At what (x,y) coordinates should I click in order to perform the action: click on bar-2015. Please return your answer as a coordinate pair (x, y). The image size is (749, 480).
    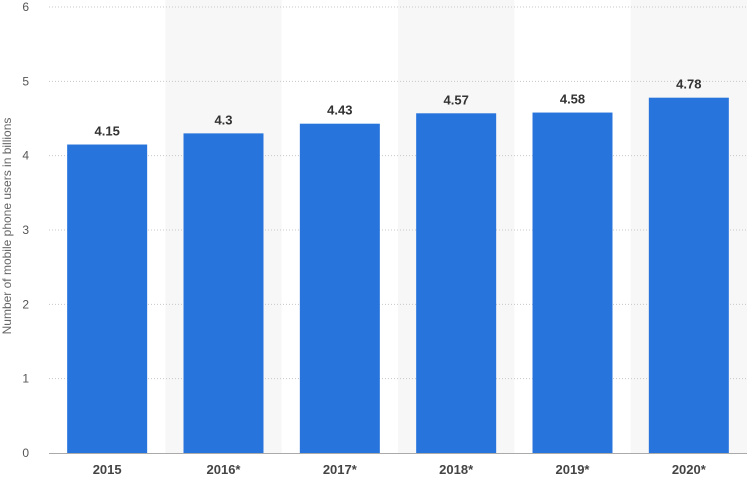
    Looking at the image, I should click on (107, 298).